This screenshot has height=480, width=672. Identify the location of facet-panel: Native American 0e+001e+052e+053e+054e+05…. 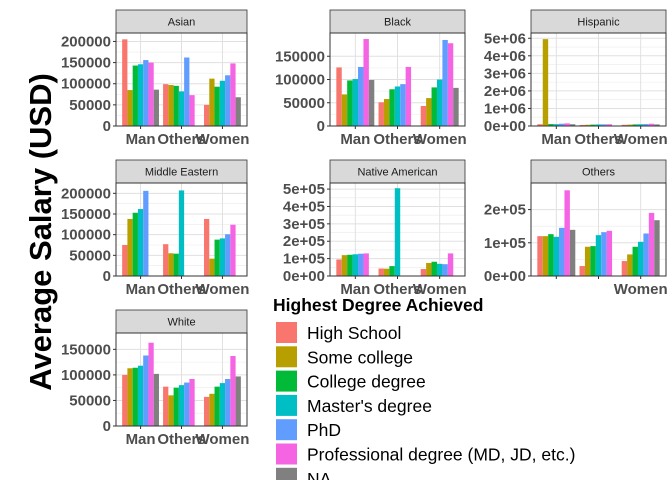
(375, 228).